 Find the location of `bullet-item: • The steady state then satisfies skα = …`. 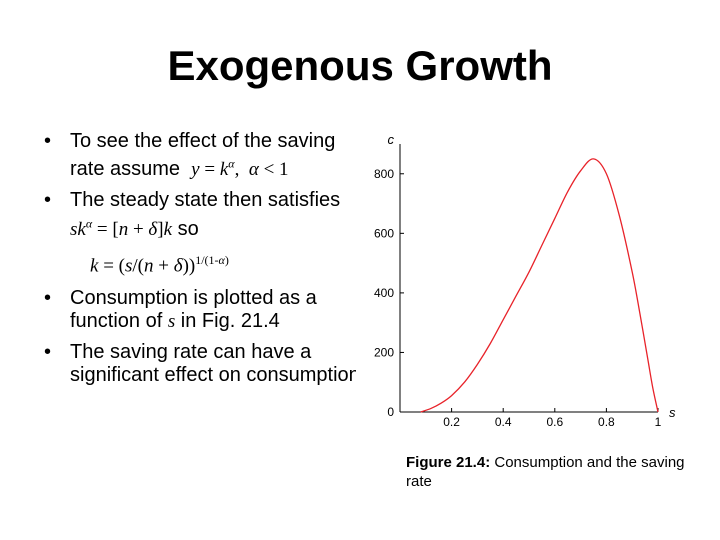

bullet-item: • The steady state then satisfies skα = … is located at coordinates (200, 214).